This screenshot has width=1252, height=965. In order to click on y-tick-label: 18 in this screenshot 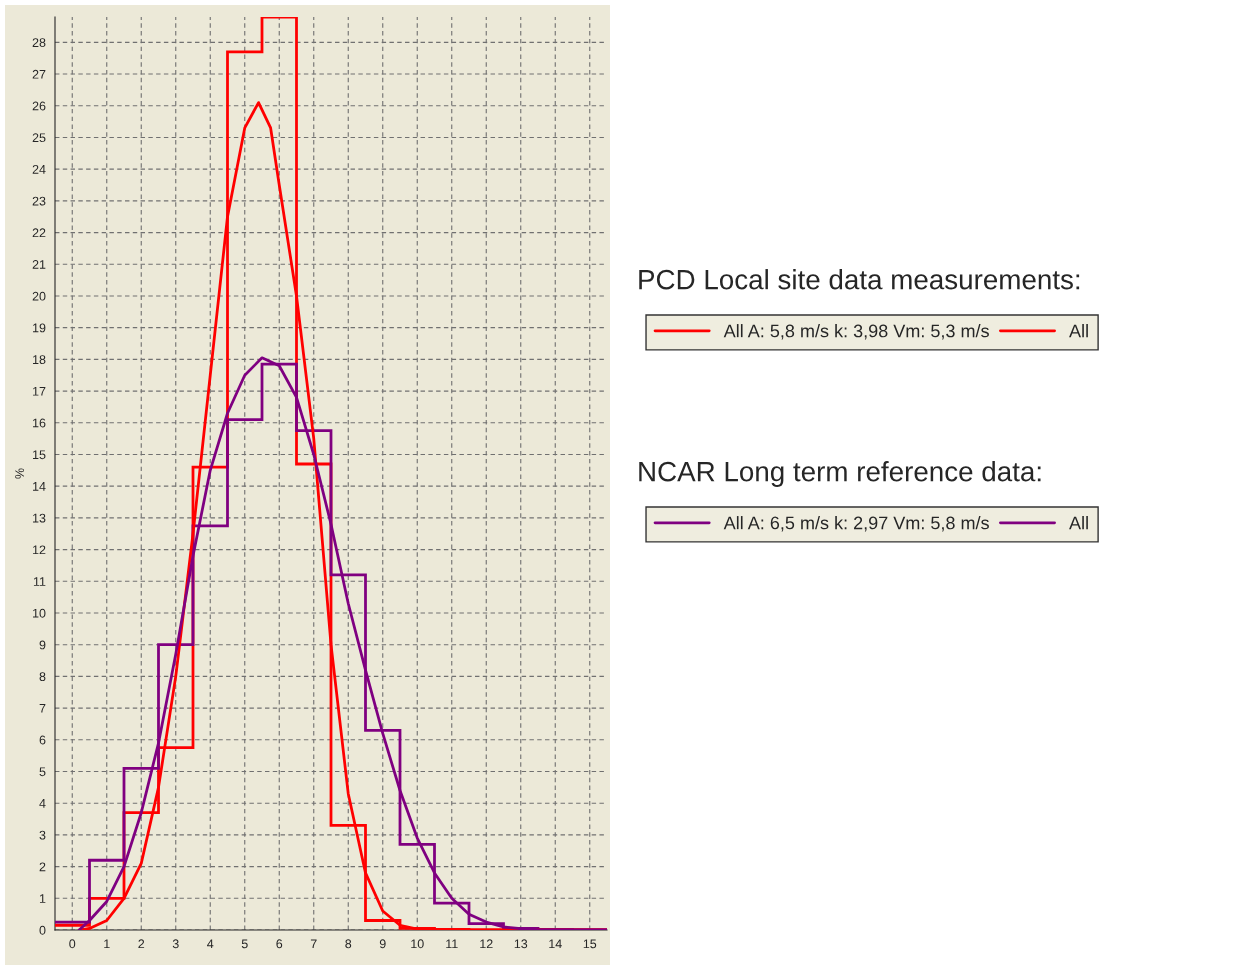, I will do `click(39, 360)`.